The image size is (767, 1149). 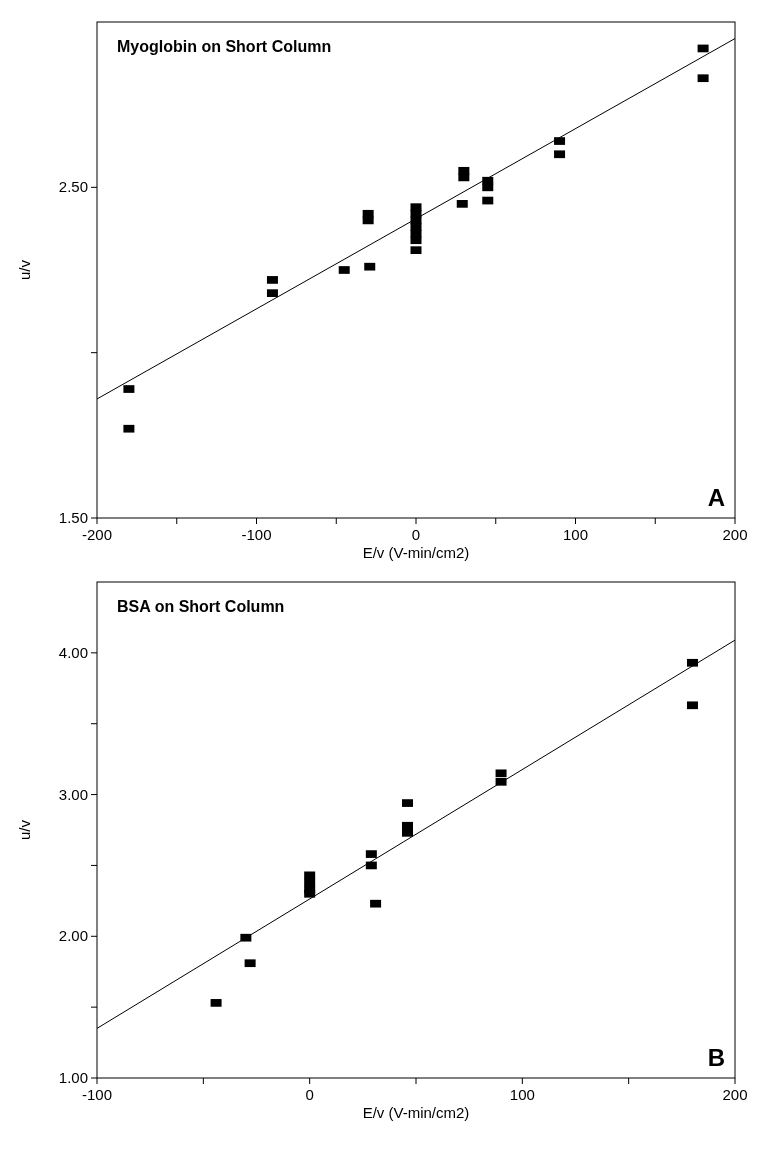 I want to click on y-tick-label: 3.00, so click(x=73, y=794).